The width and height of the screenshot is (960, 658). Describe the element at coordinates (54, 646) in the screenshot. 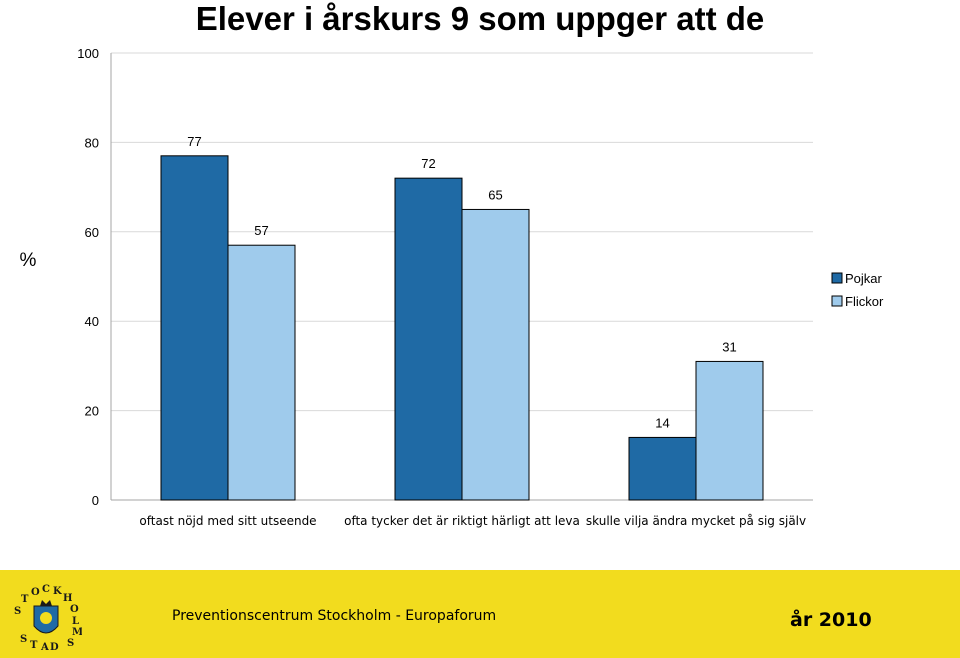

I see `svg-text: D` at that location.